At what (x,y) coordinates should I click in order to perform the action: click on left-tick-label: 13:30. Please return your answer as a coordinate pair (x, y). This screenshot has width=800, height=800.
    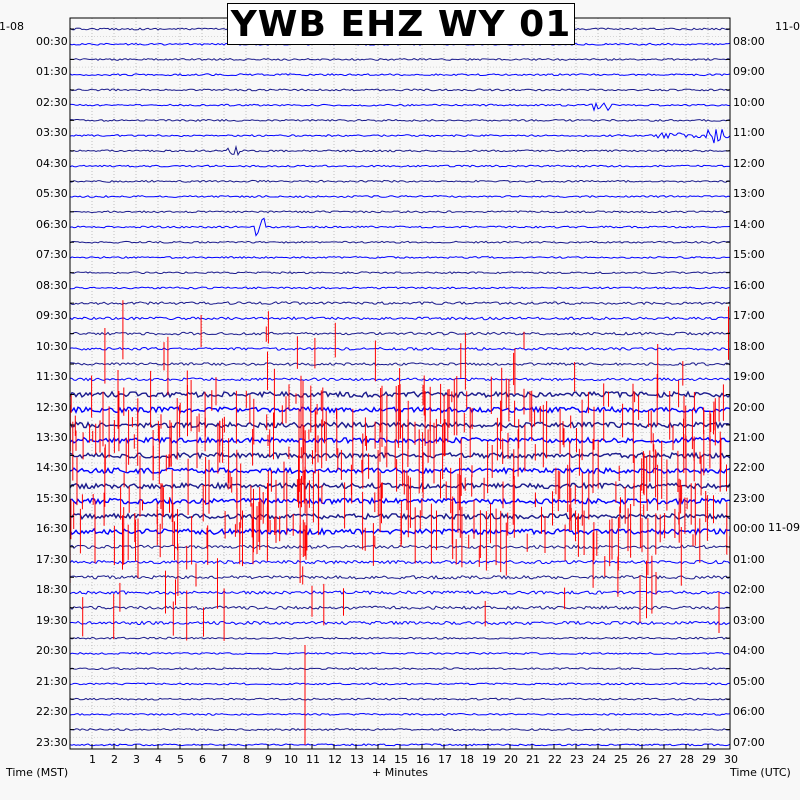
    Looking at the image, I should click on (52, 437).